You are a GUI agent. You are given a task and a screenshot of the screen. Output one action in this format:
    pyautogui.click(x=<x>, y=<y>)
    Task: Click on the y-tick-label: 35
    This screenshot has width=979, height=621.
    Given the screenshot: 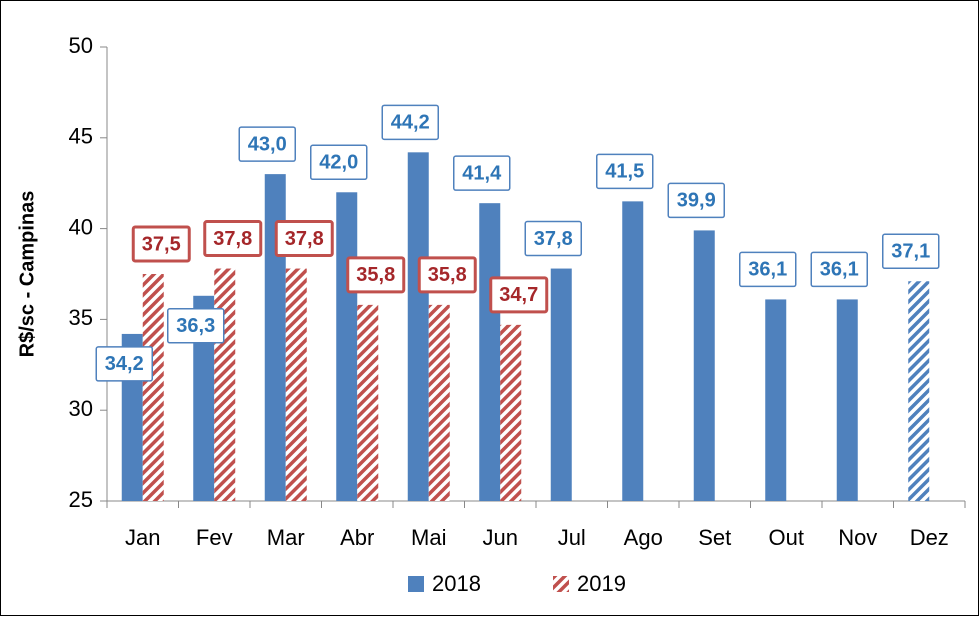 What is the action you would take?
    pyautogui.click(x=81, y=317)
    